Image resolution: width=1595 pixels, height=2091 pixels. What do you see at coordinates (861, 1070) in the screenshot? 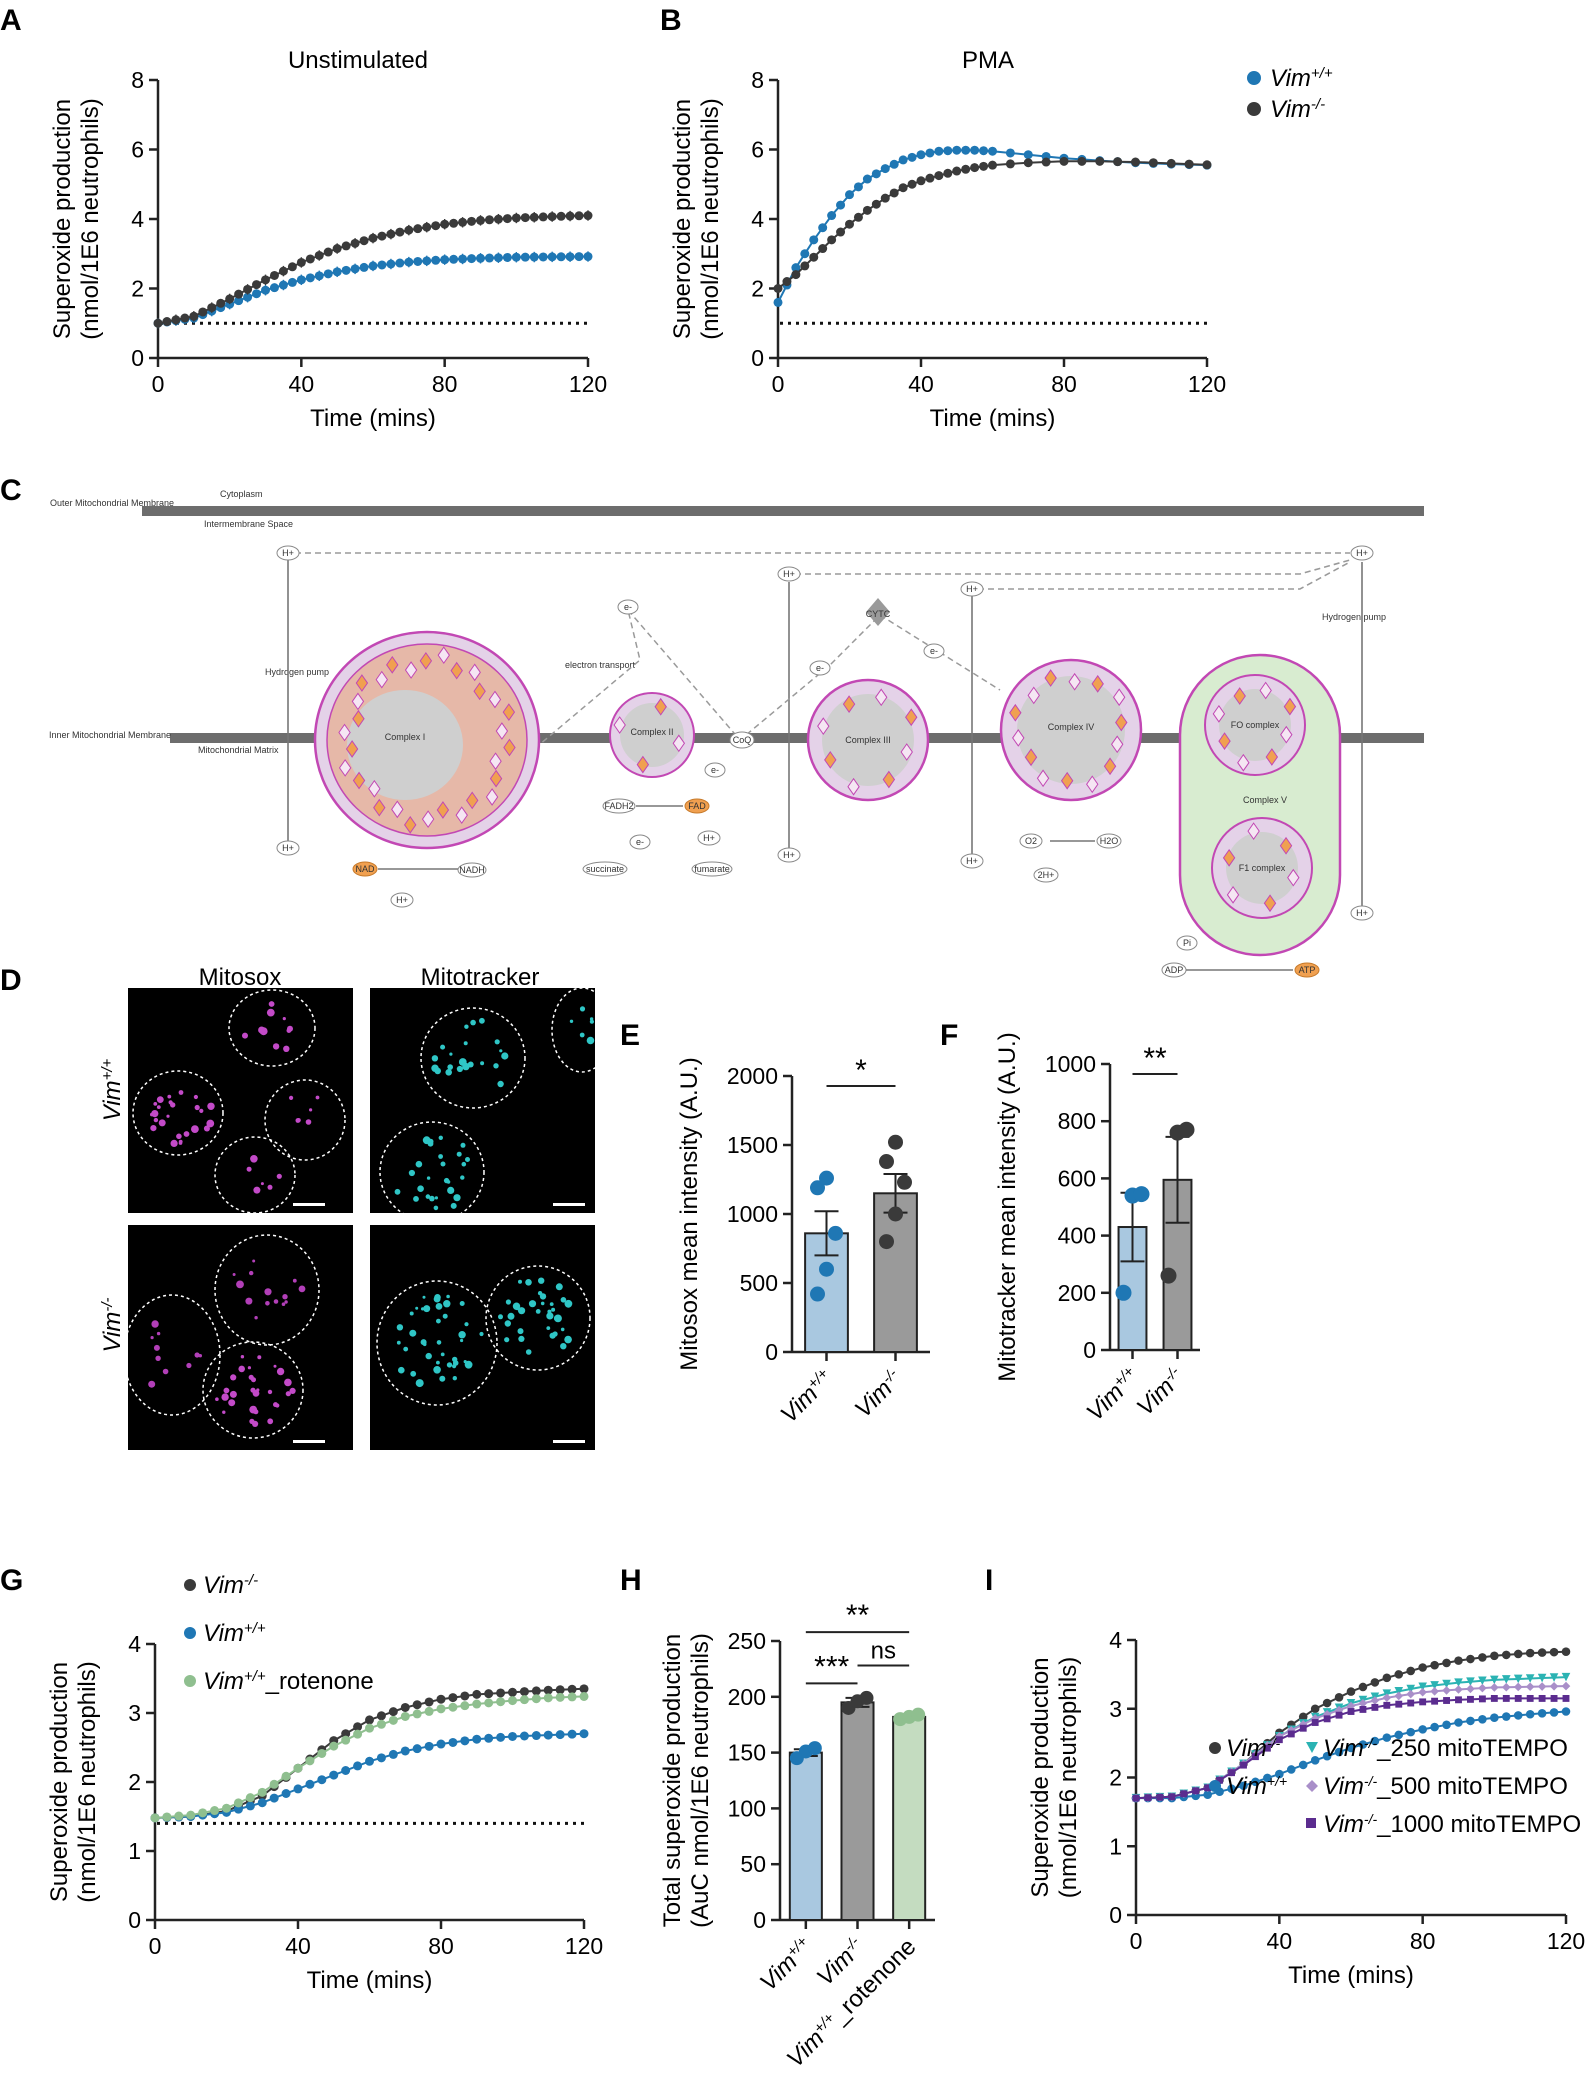
I see `significance-label: *` at bounding box center [861, 1070].